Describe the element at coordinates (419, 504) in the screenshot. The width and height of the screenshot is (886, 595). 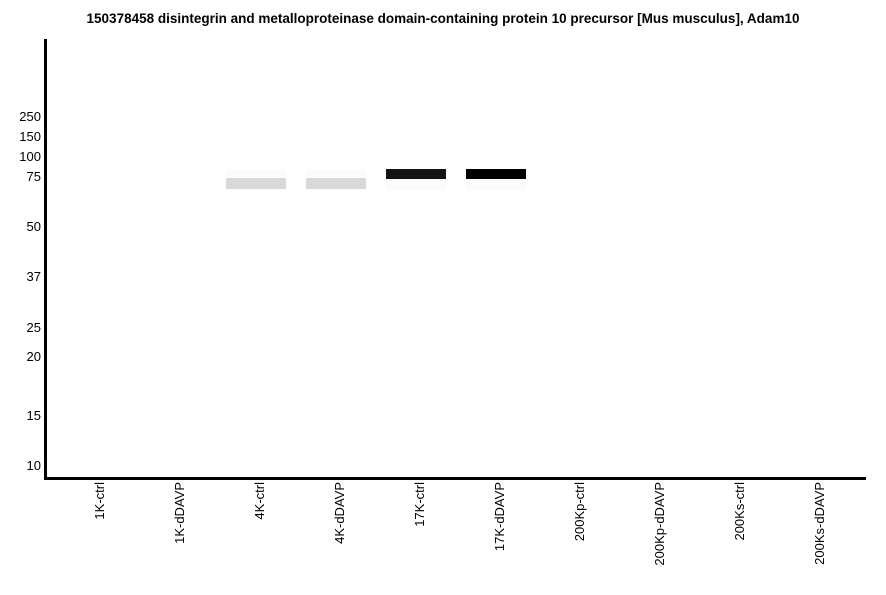
I see `x-tick-label-17K-ctrl: 17K-ctrl` at that location.